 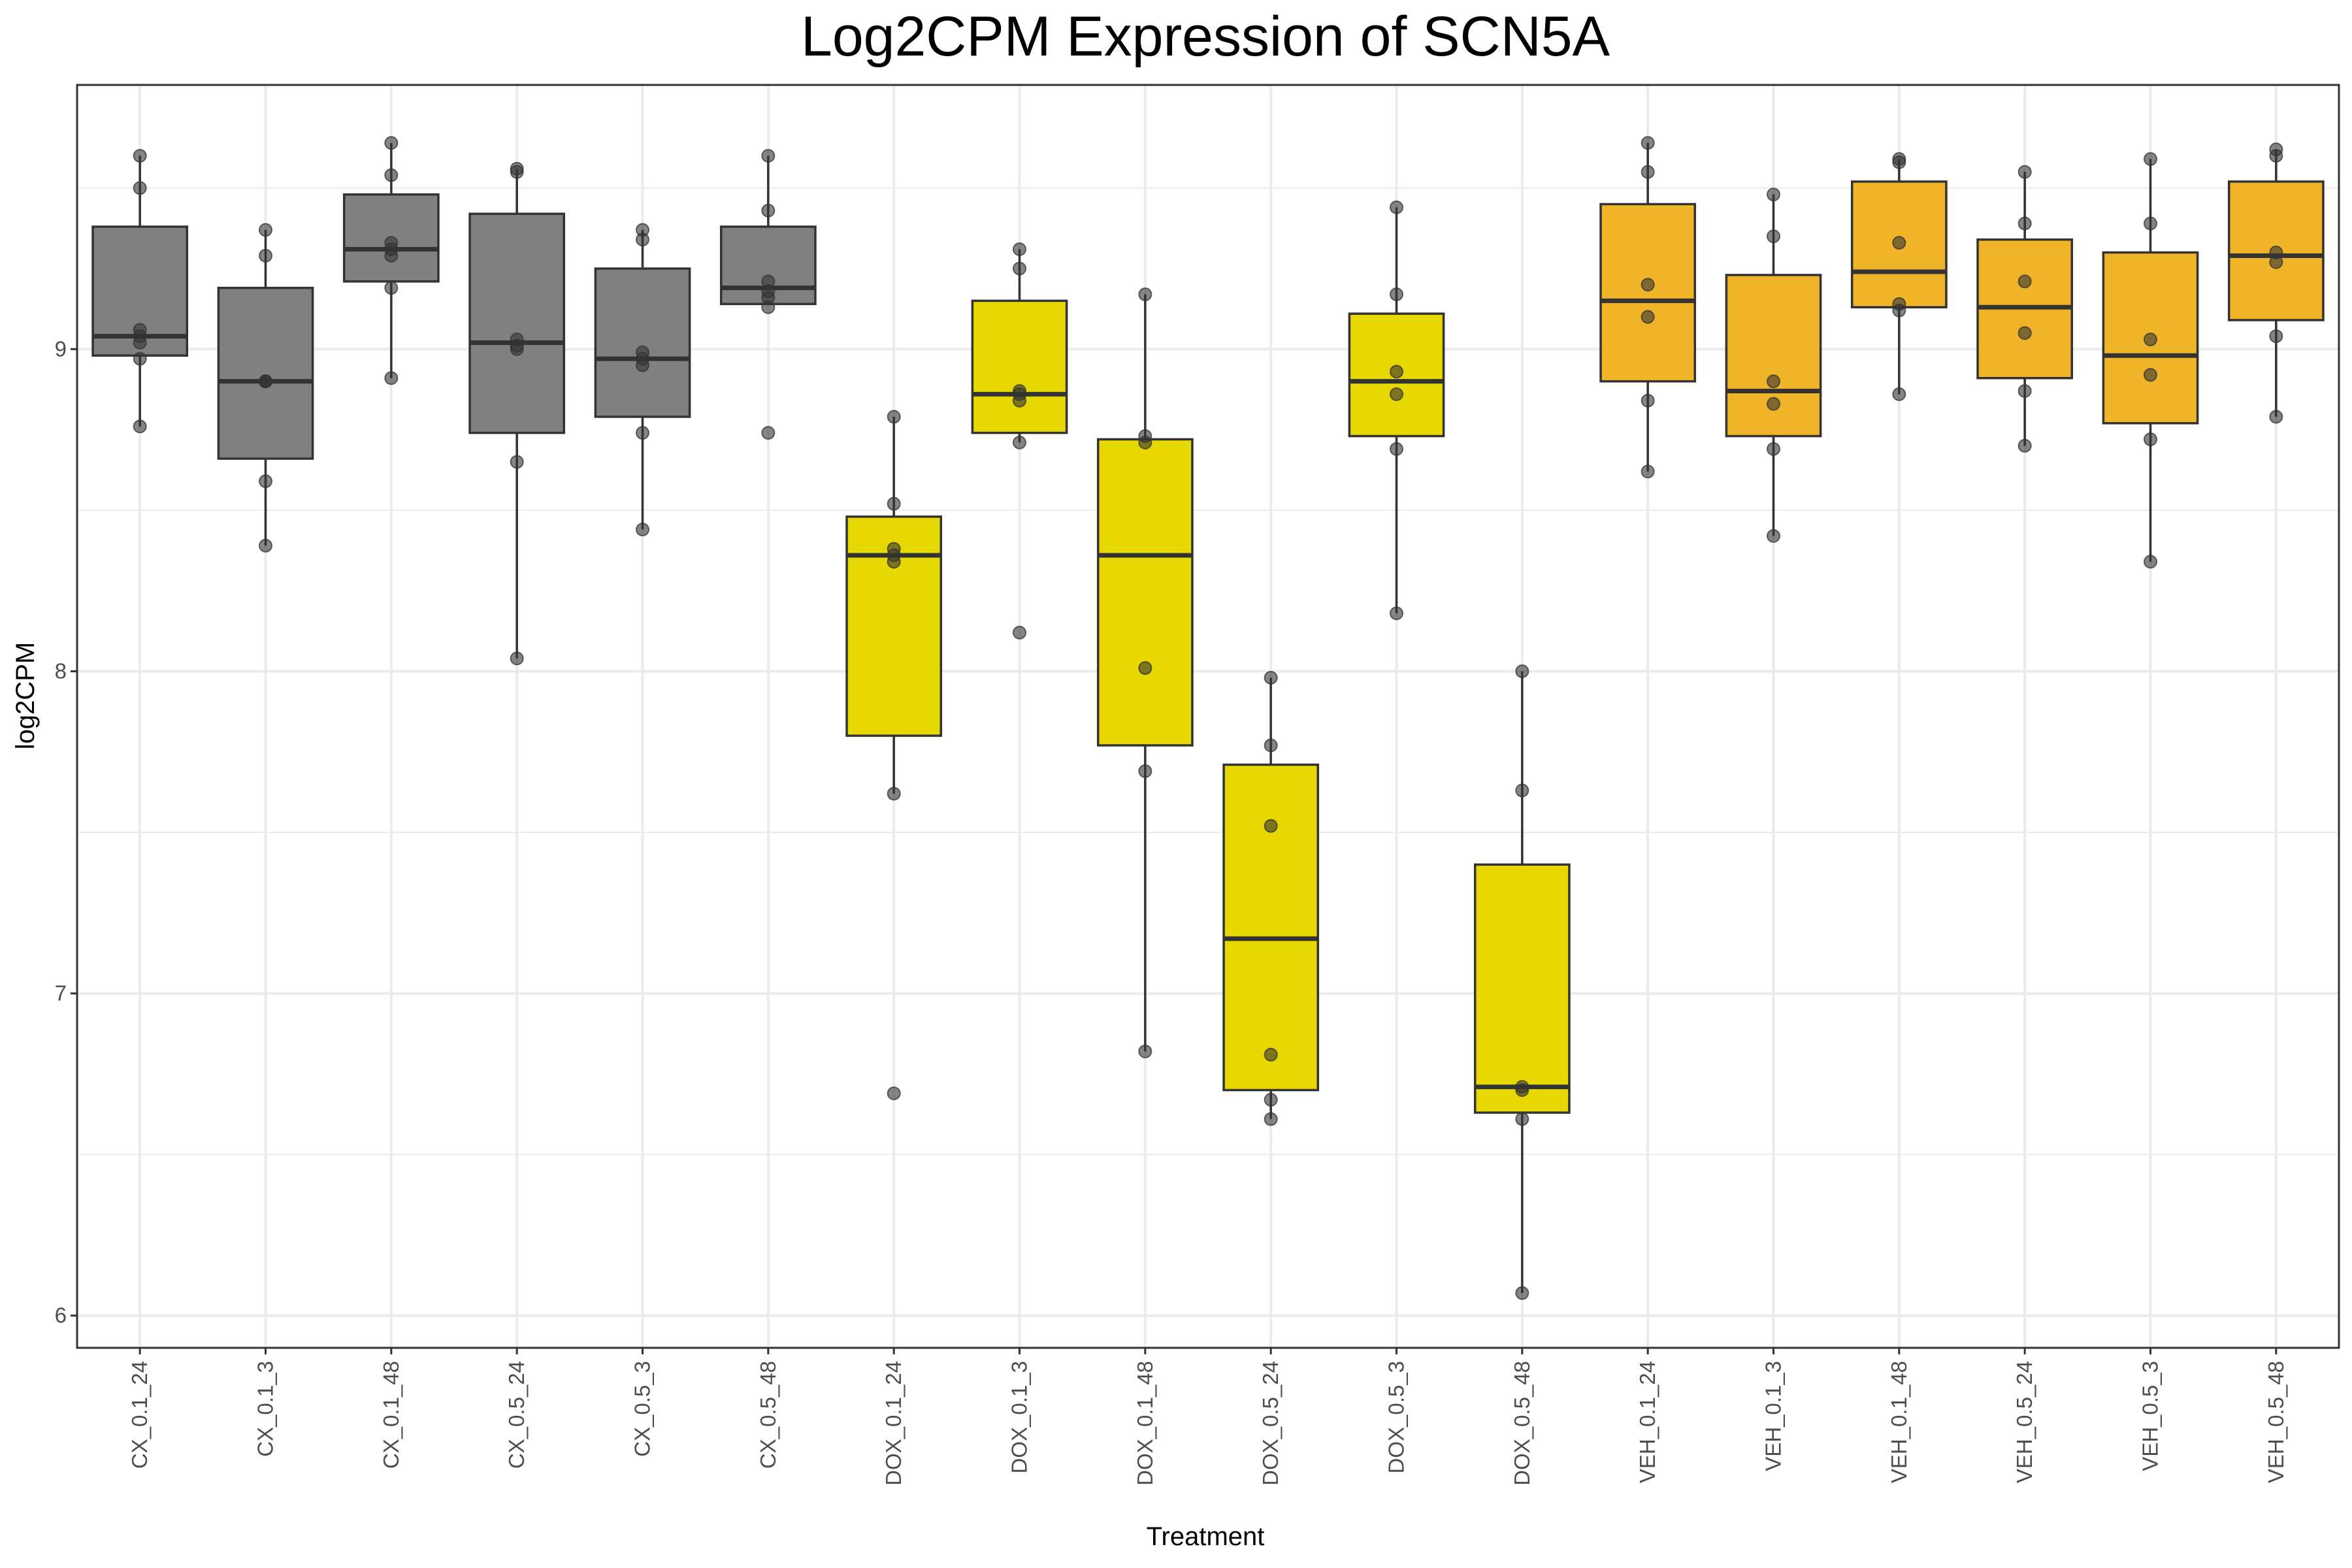 I want to click on box-DOX_0.1_24, so click(x=894, y=755).